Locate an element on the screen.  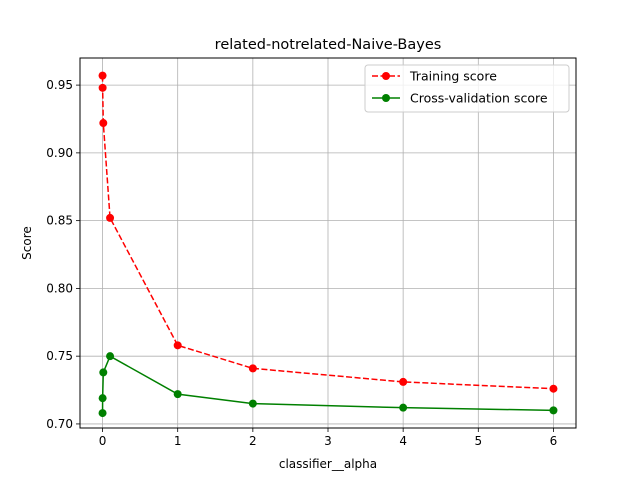
y-axis: 0.70 0.75 0.80 0.85 0.90 0.95 is located at coordinates (63, 254).